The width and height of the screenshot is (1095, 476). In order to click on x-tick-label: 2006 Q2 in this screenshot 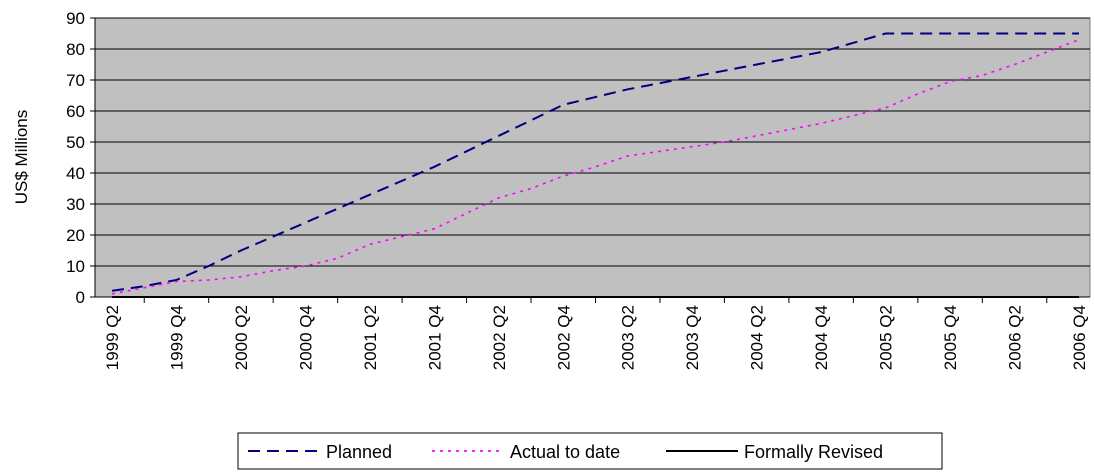, I will do `click(1015, 337)`.